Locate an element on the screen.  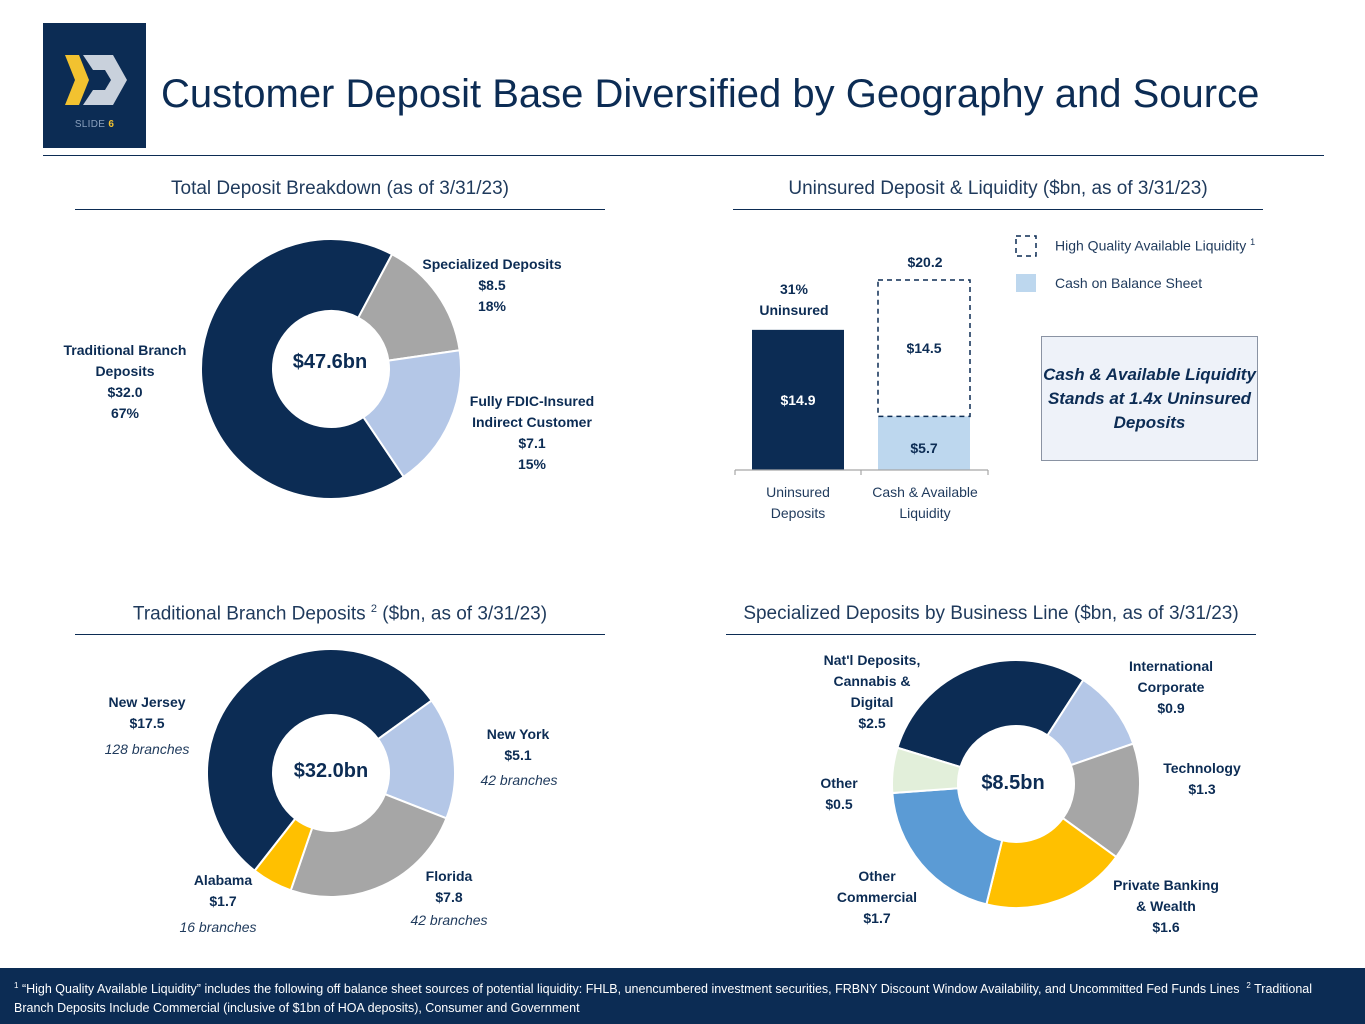
slice-nat-l-deposits-cannabis-digital is located at coordinates (990, 714).